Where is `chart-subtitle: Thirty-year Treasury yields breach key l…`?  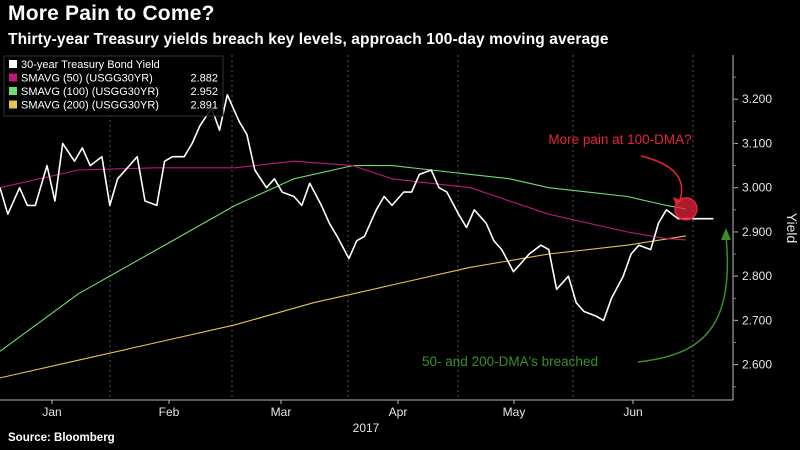
chart-subtitle: Thirty-year Treasury yields breach key l… is located at coordinates (308, 39).